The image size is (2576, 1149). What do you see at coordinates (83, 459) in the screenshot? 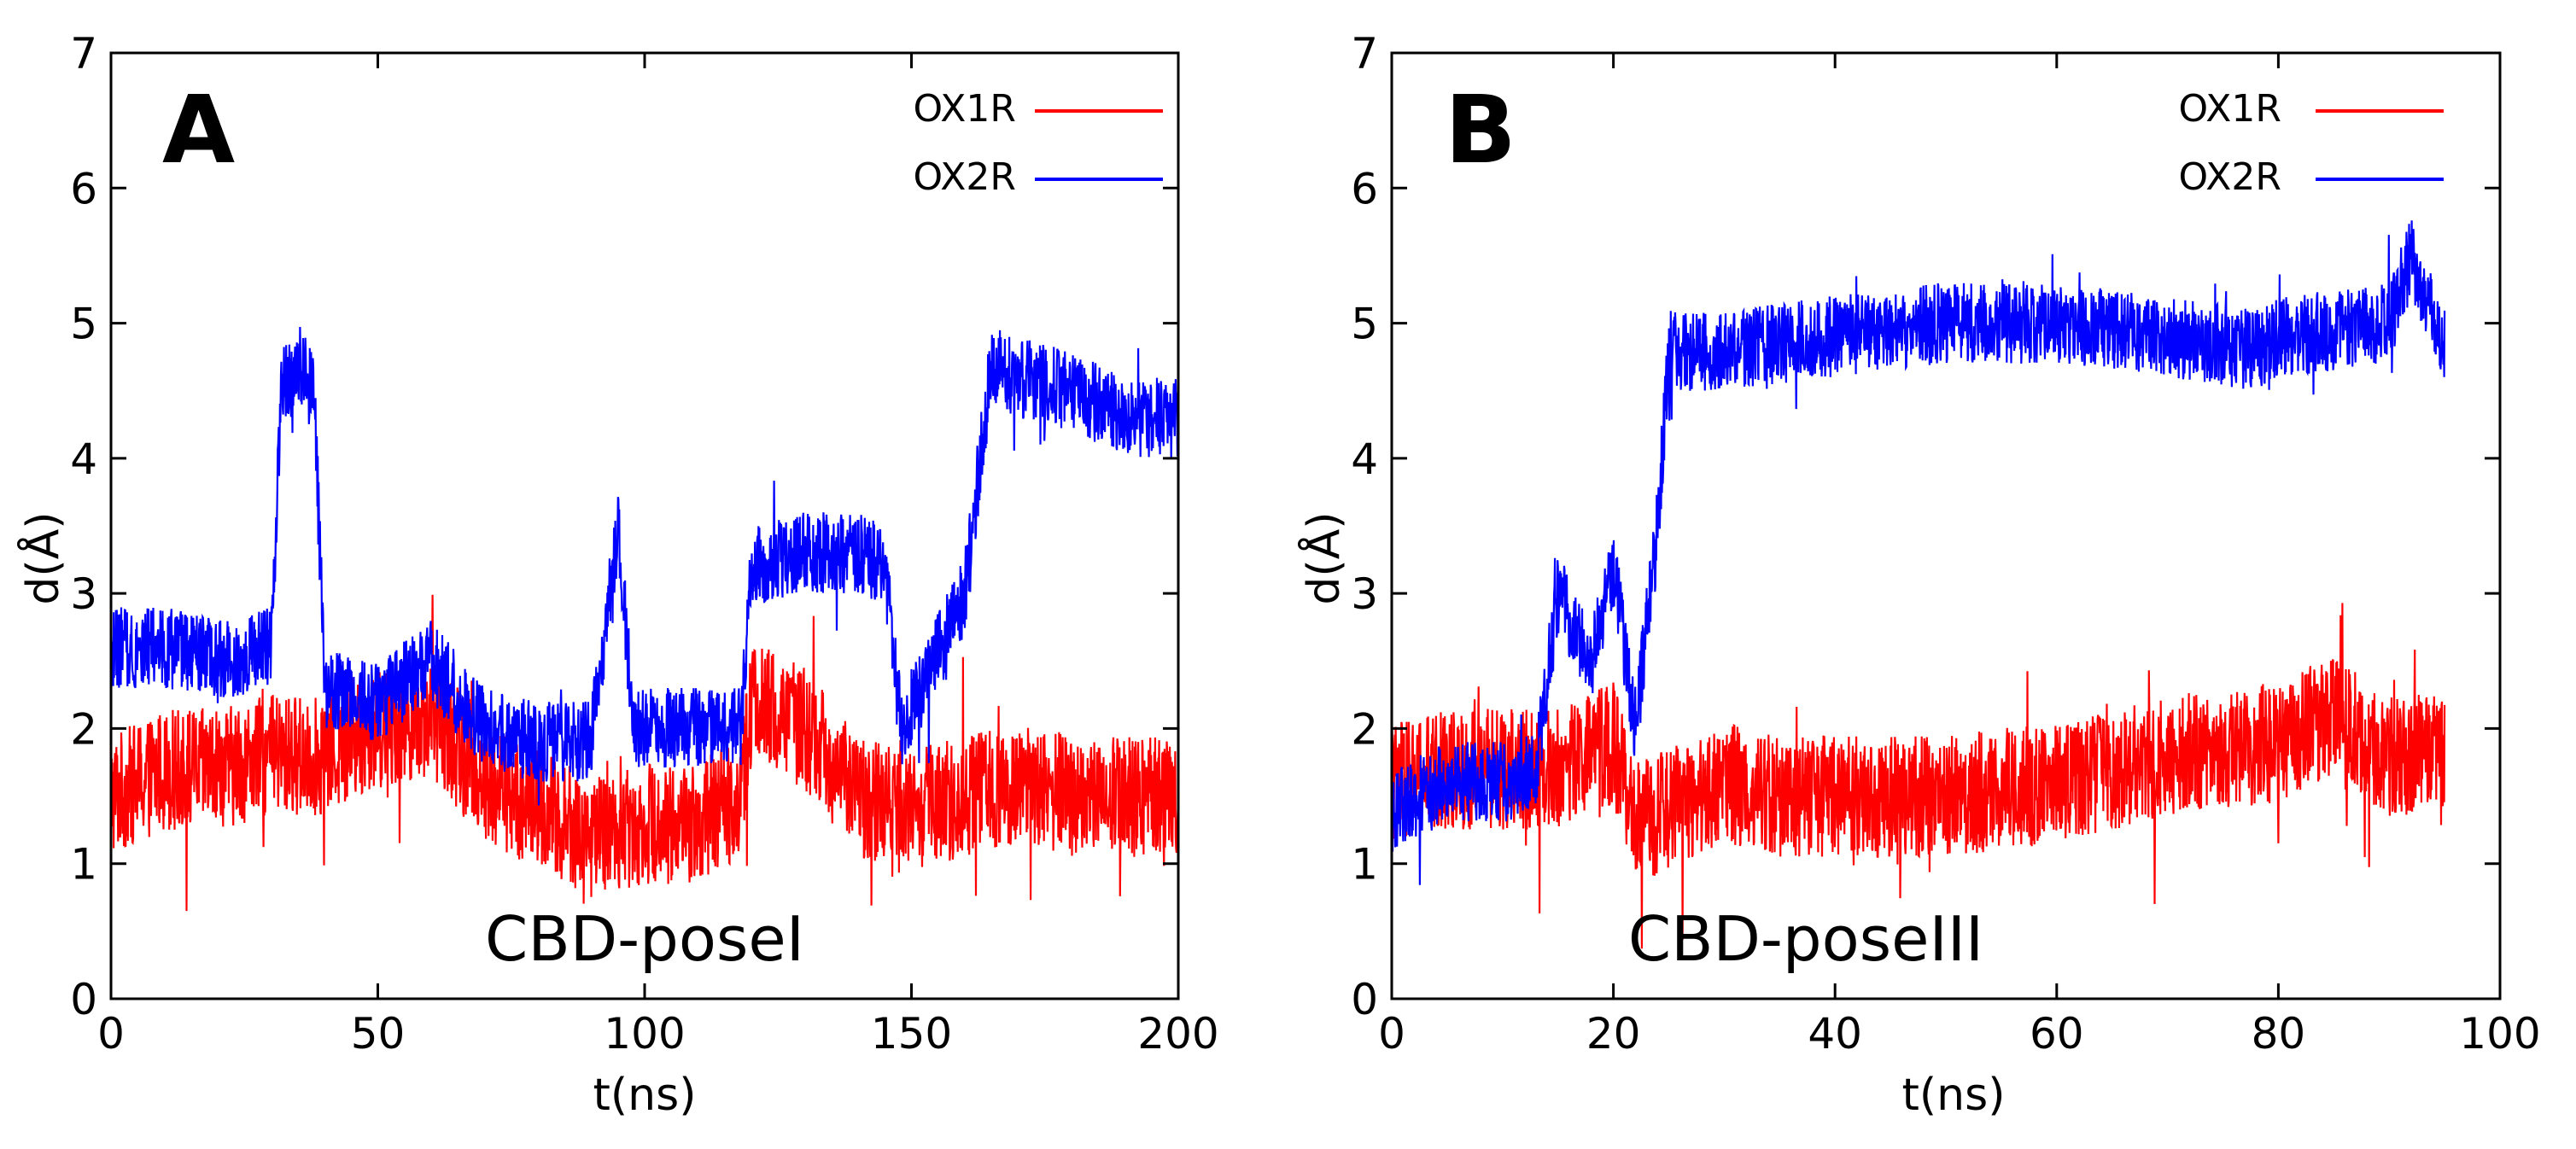
I see `panel-a-y-tick-label: 4` at bounding box center [83, 459].